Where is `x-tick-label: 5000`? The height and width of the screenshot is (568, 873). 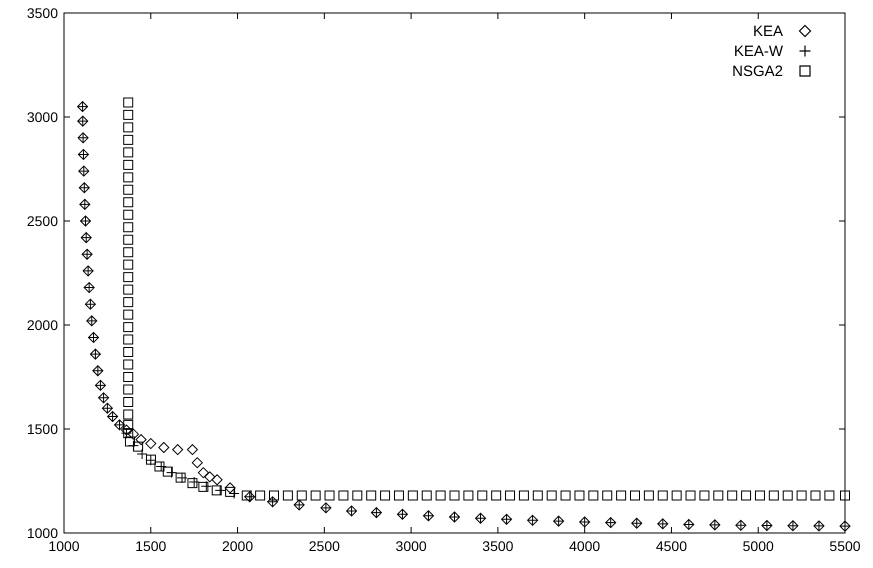
x-tick-label: 5000 is located at coordinates (758, 546).